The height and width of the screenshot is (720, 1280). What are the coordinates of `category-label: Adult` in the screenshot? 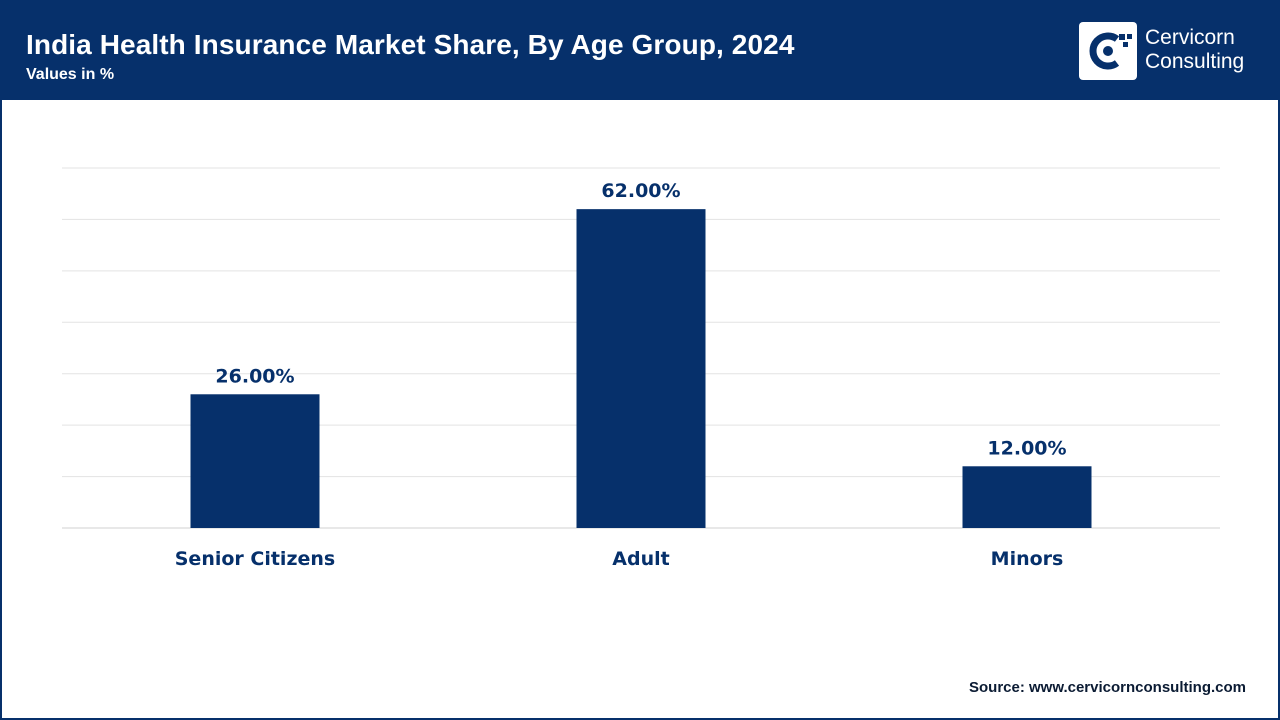 It's located at (640, 559).